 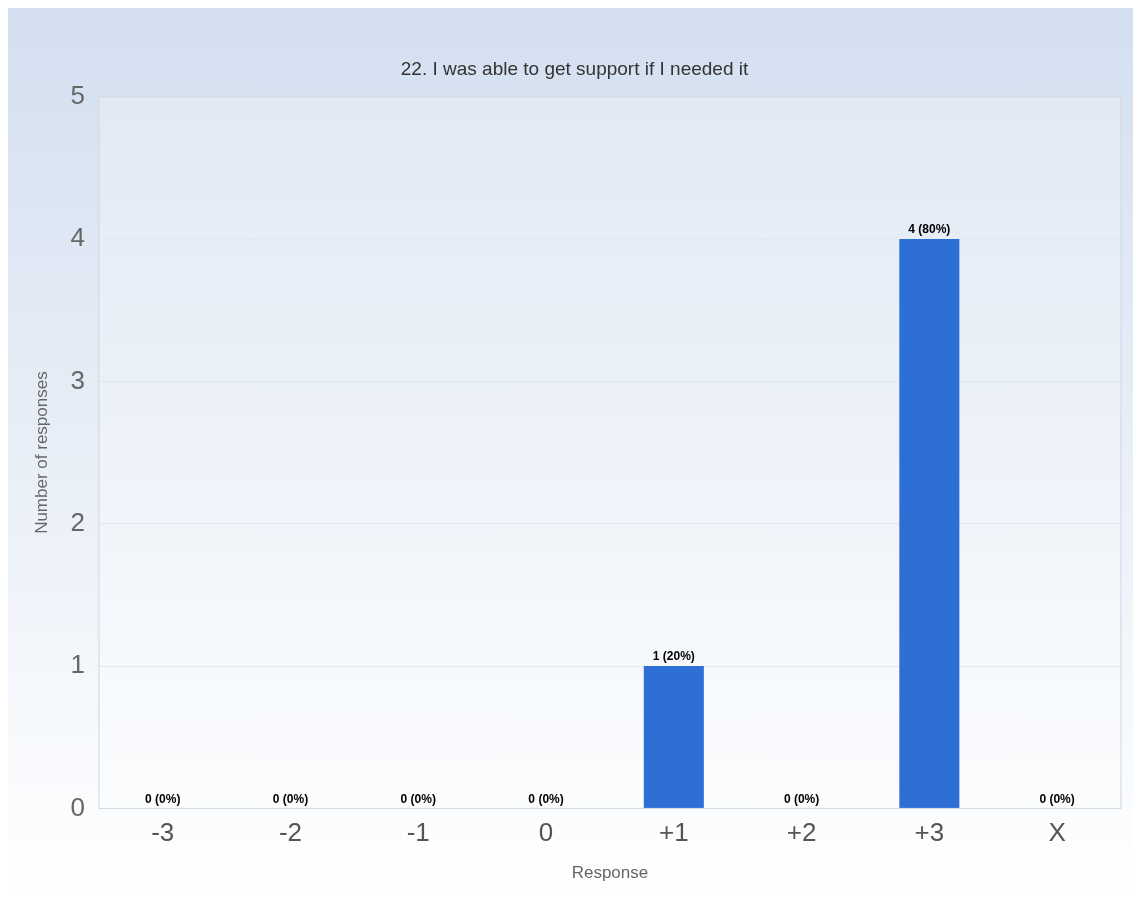 I want to click on y-axis-title: Number of responses, so click(x=41, y=452).